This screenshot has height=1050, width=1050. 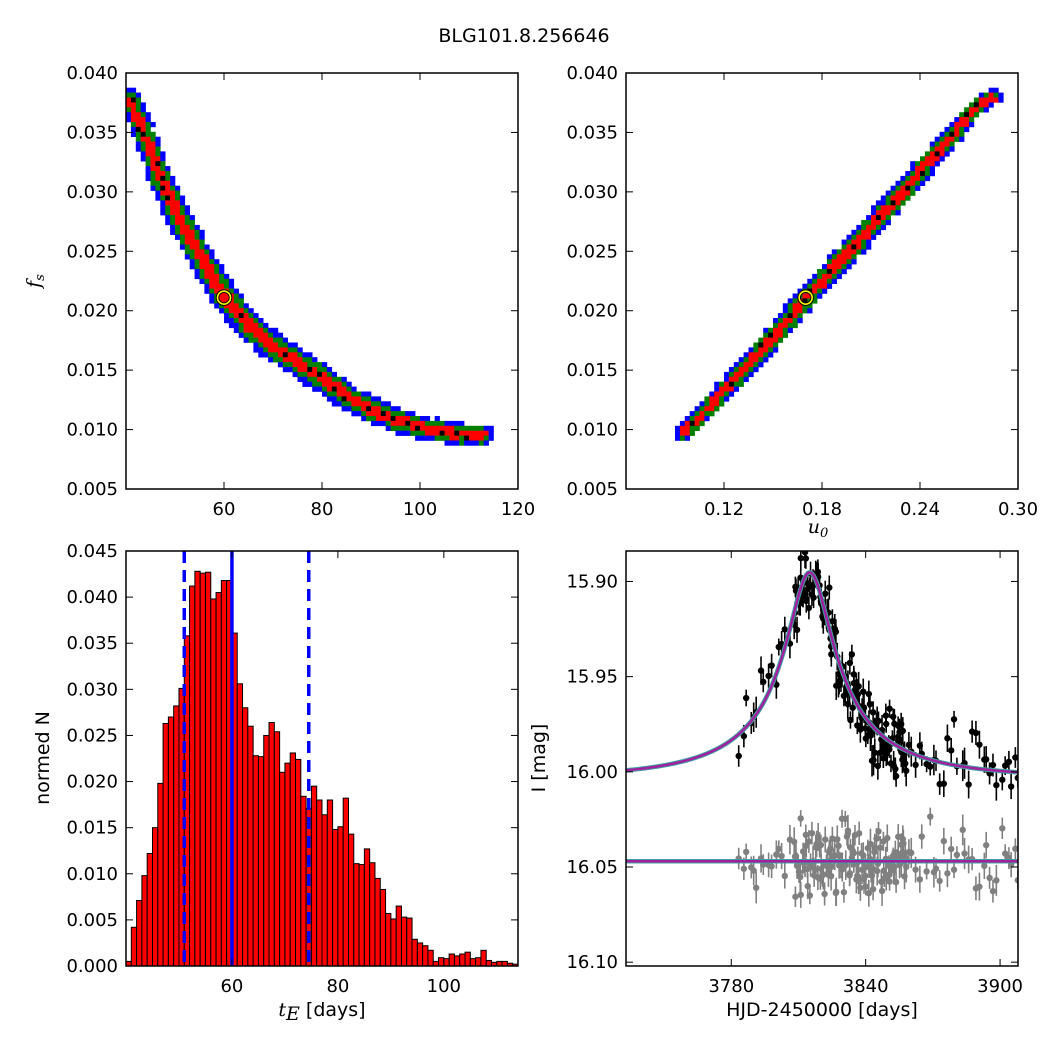 I want to click on p4-ytick-label: 15.95, so click(x=592, y=677).